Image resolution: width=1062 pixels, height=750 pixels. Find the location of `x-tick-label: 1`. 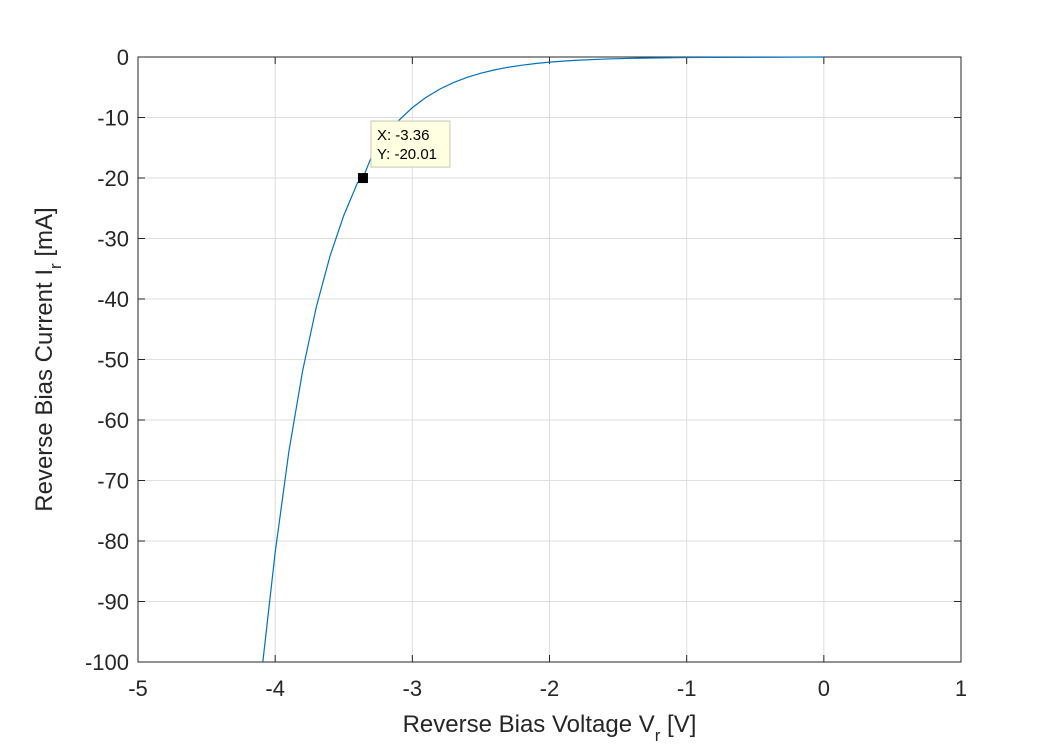

x-tick-label: 1 is located at coordinates (961, 688).